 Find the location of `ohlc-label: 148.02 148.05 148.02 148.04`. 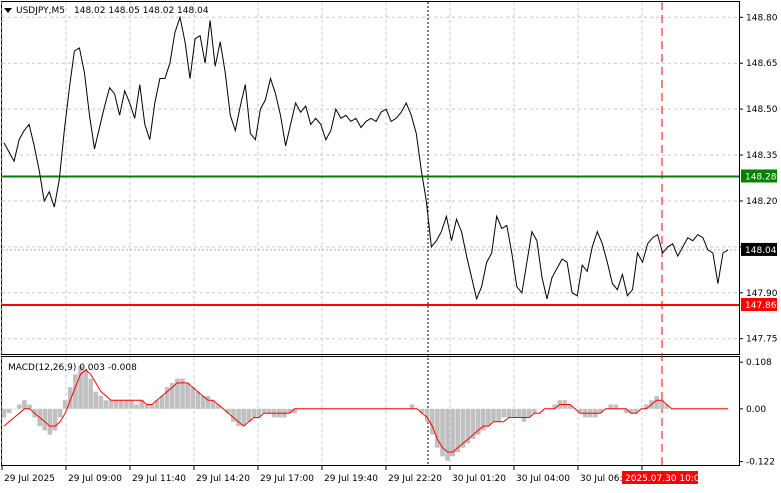

ohlc-label: 148.02 148.05 148.02 148.04 is located at coordinates (141, 11).